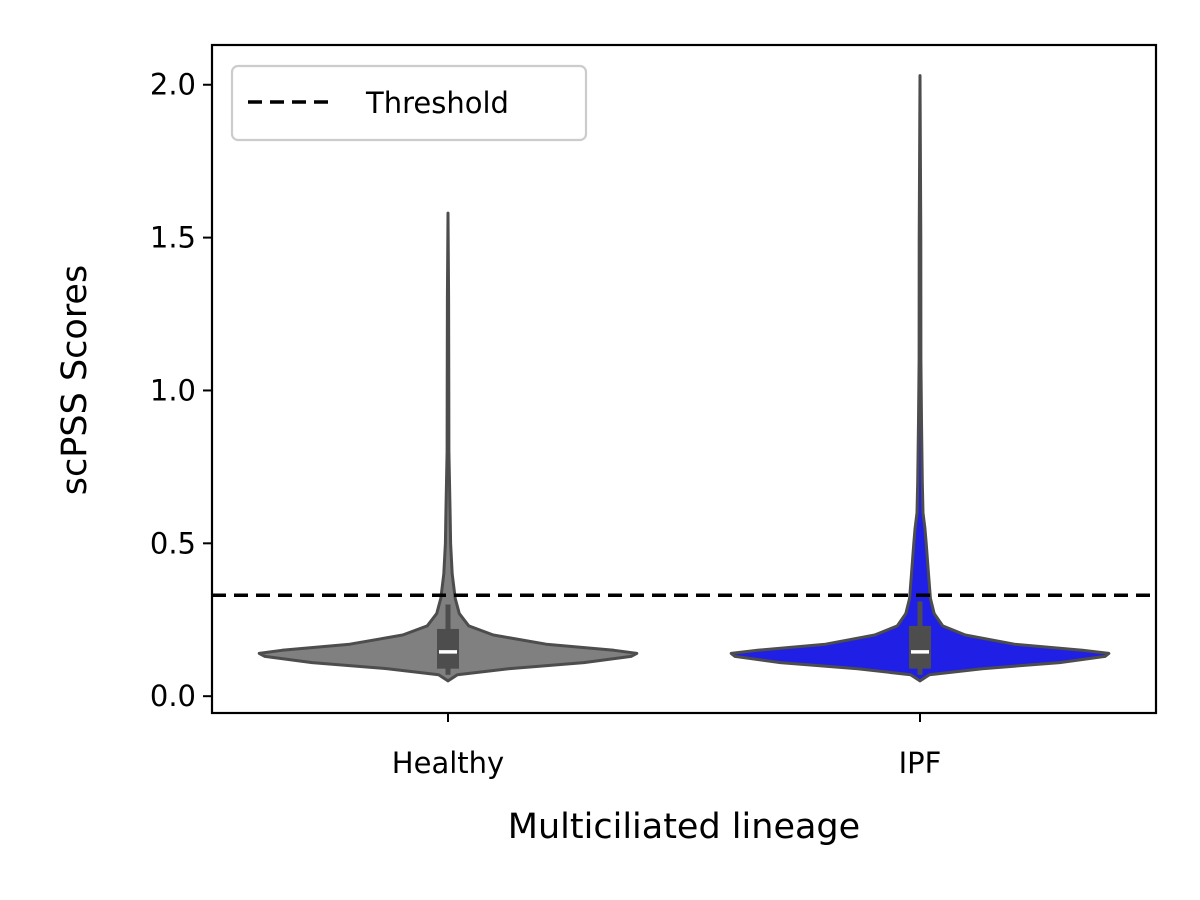  I want to click on legend-threshold-label: Threshold, so click(437, 103).